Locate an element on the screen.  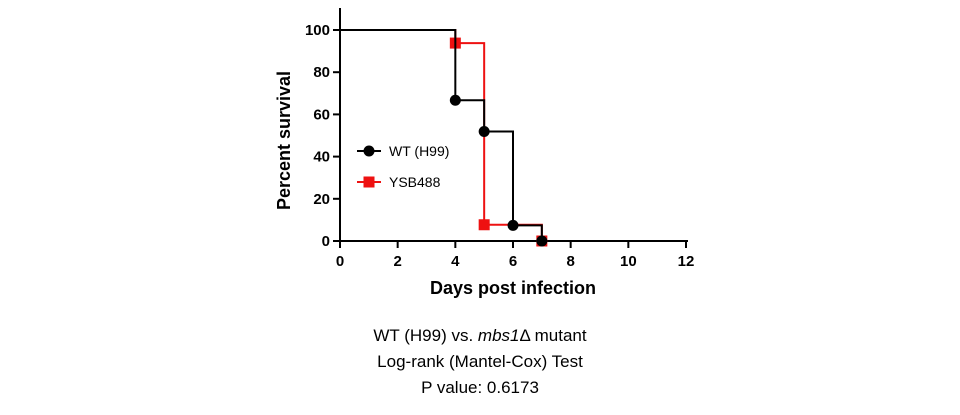
y-axis-title: Percent survival is located at coordinates (284, 140).